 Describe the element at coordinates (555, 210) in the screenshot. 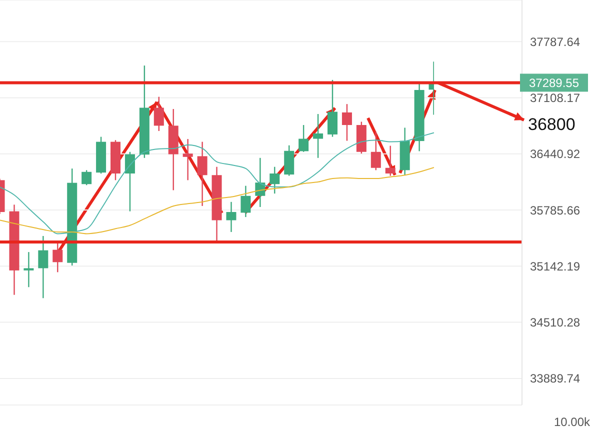

I see `y-tick-label: 35785.66` at that location.